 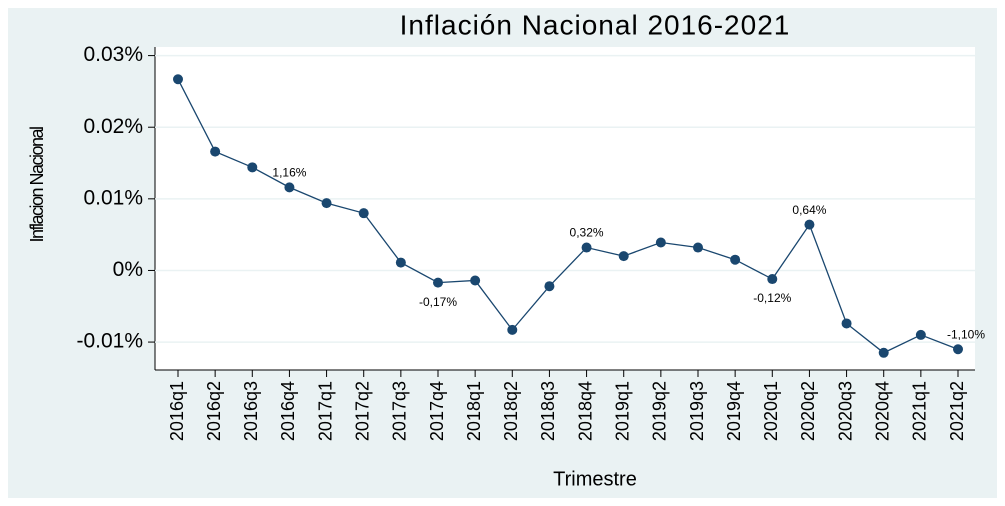 What do you see at coordinates (511, 411) in the screenshot?
I see `x-tick-label: 2018q2` at bounding box center [511, 411].